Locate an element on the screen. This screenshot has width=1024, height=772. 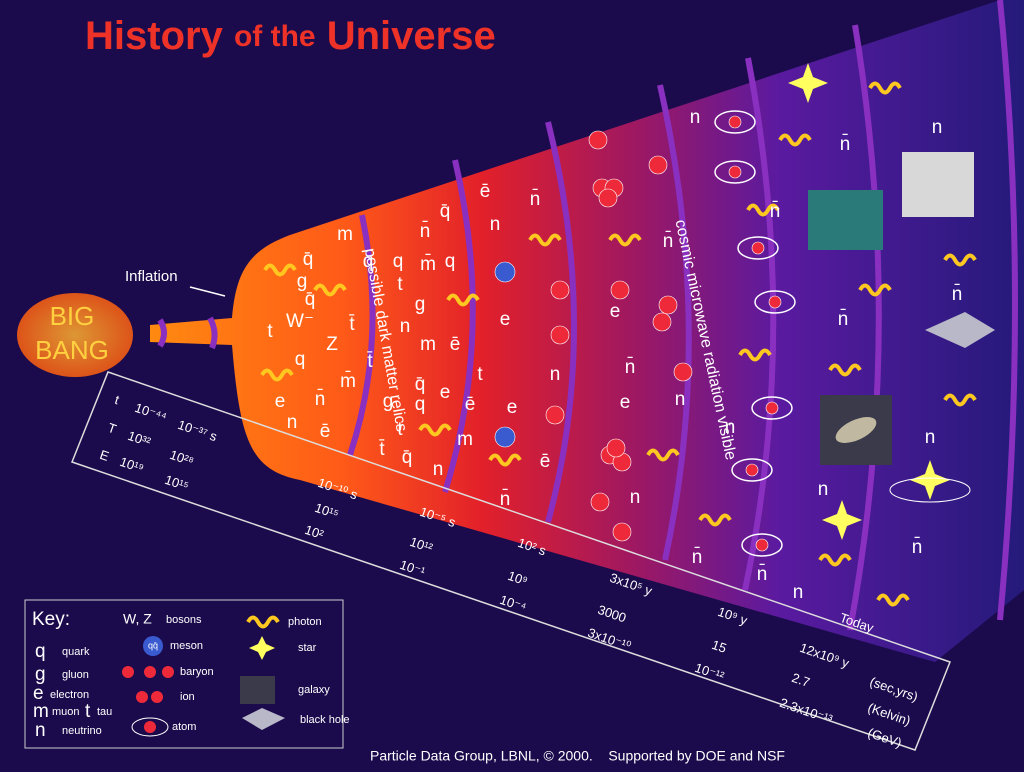
key-symbol: qq̄ is located at coordinates (153, 645).